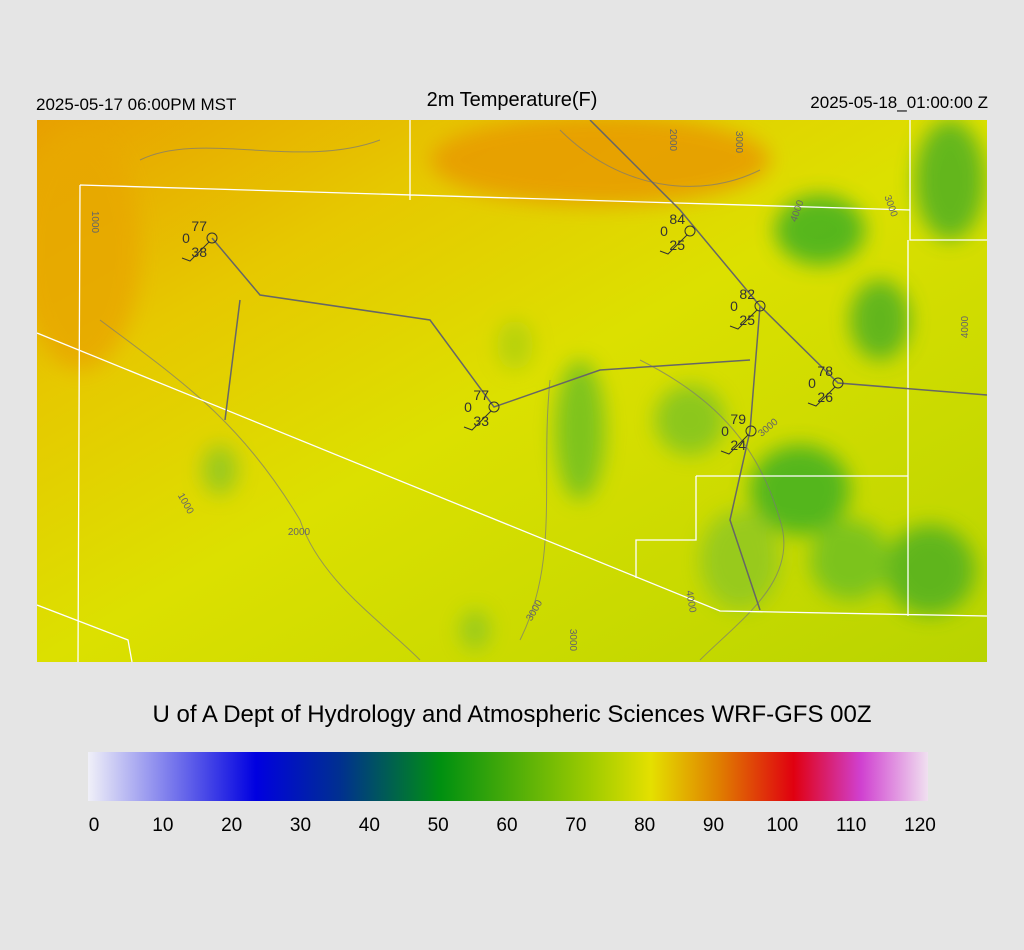  What do you see at coordinates (920, 825) in the screenshot?
I see `colorbar-tick-label: 120` at bounding box center [920, 825].